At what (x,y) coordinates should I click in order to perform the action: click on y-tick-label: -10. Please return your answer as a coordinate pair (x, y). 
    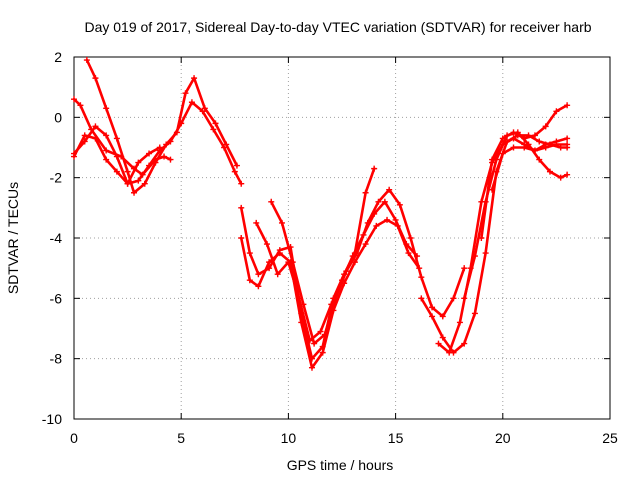
    Looking at the image, I should click on (52, 419).